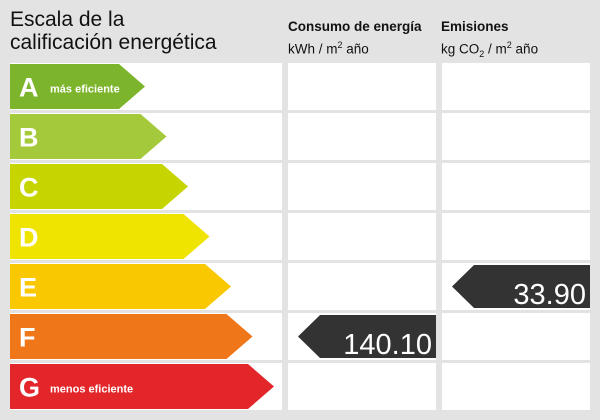 This screenshot has width=600, height=420. Describe the element at coordinates (120, 286) in the screenshot. I see `grade-bar-e` at that location.